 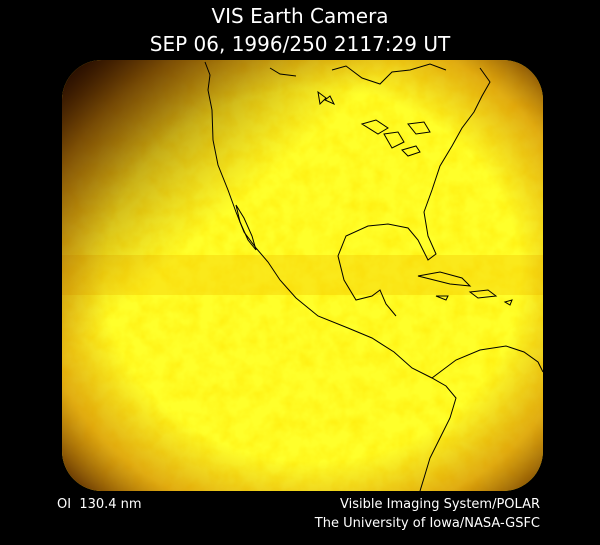 I want to click on image-title: VIS Earth Camera, so click(x=299, y=16).